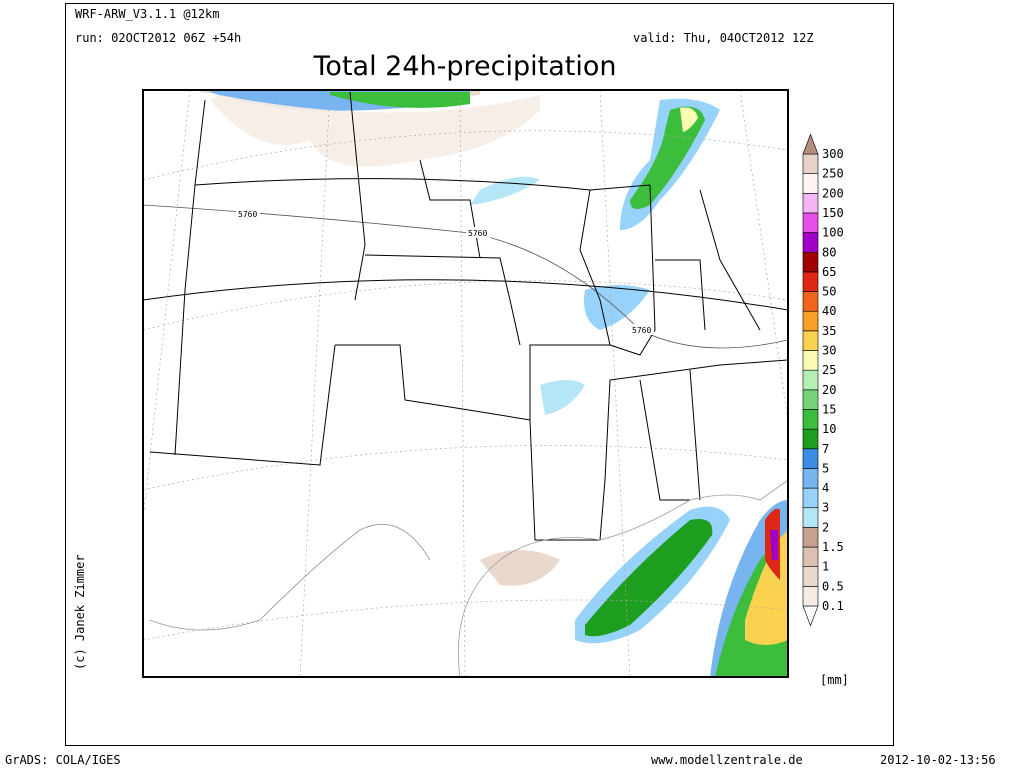  What do you see at coordinates (833, 213) in the screenshot?
I see `colorbar-label: 150` at bounding box center [833, 213].